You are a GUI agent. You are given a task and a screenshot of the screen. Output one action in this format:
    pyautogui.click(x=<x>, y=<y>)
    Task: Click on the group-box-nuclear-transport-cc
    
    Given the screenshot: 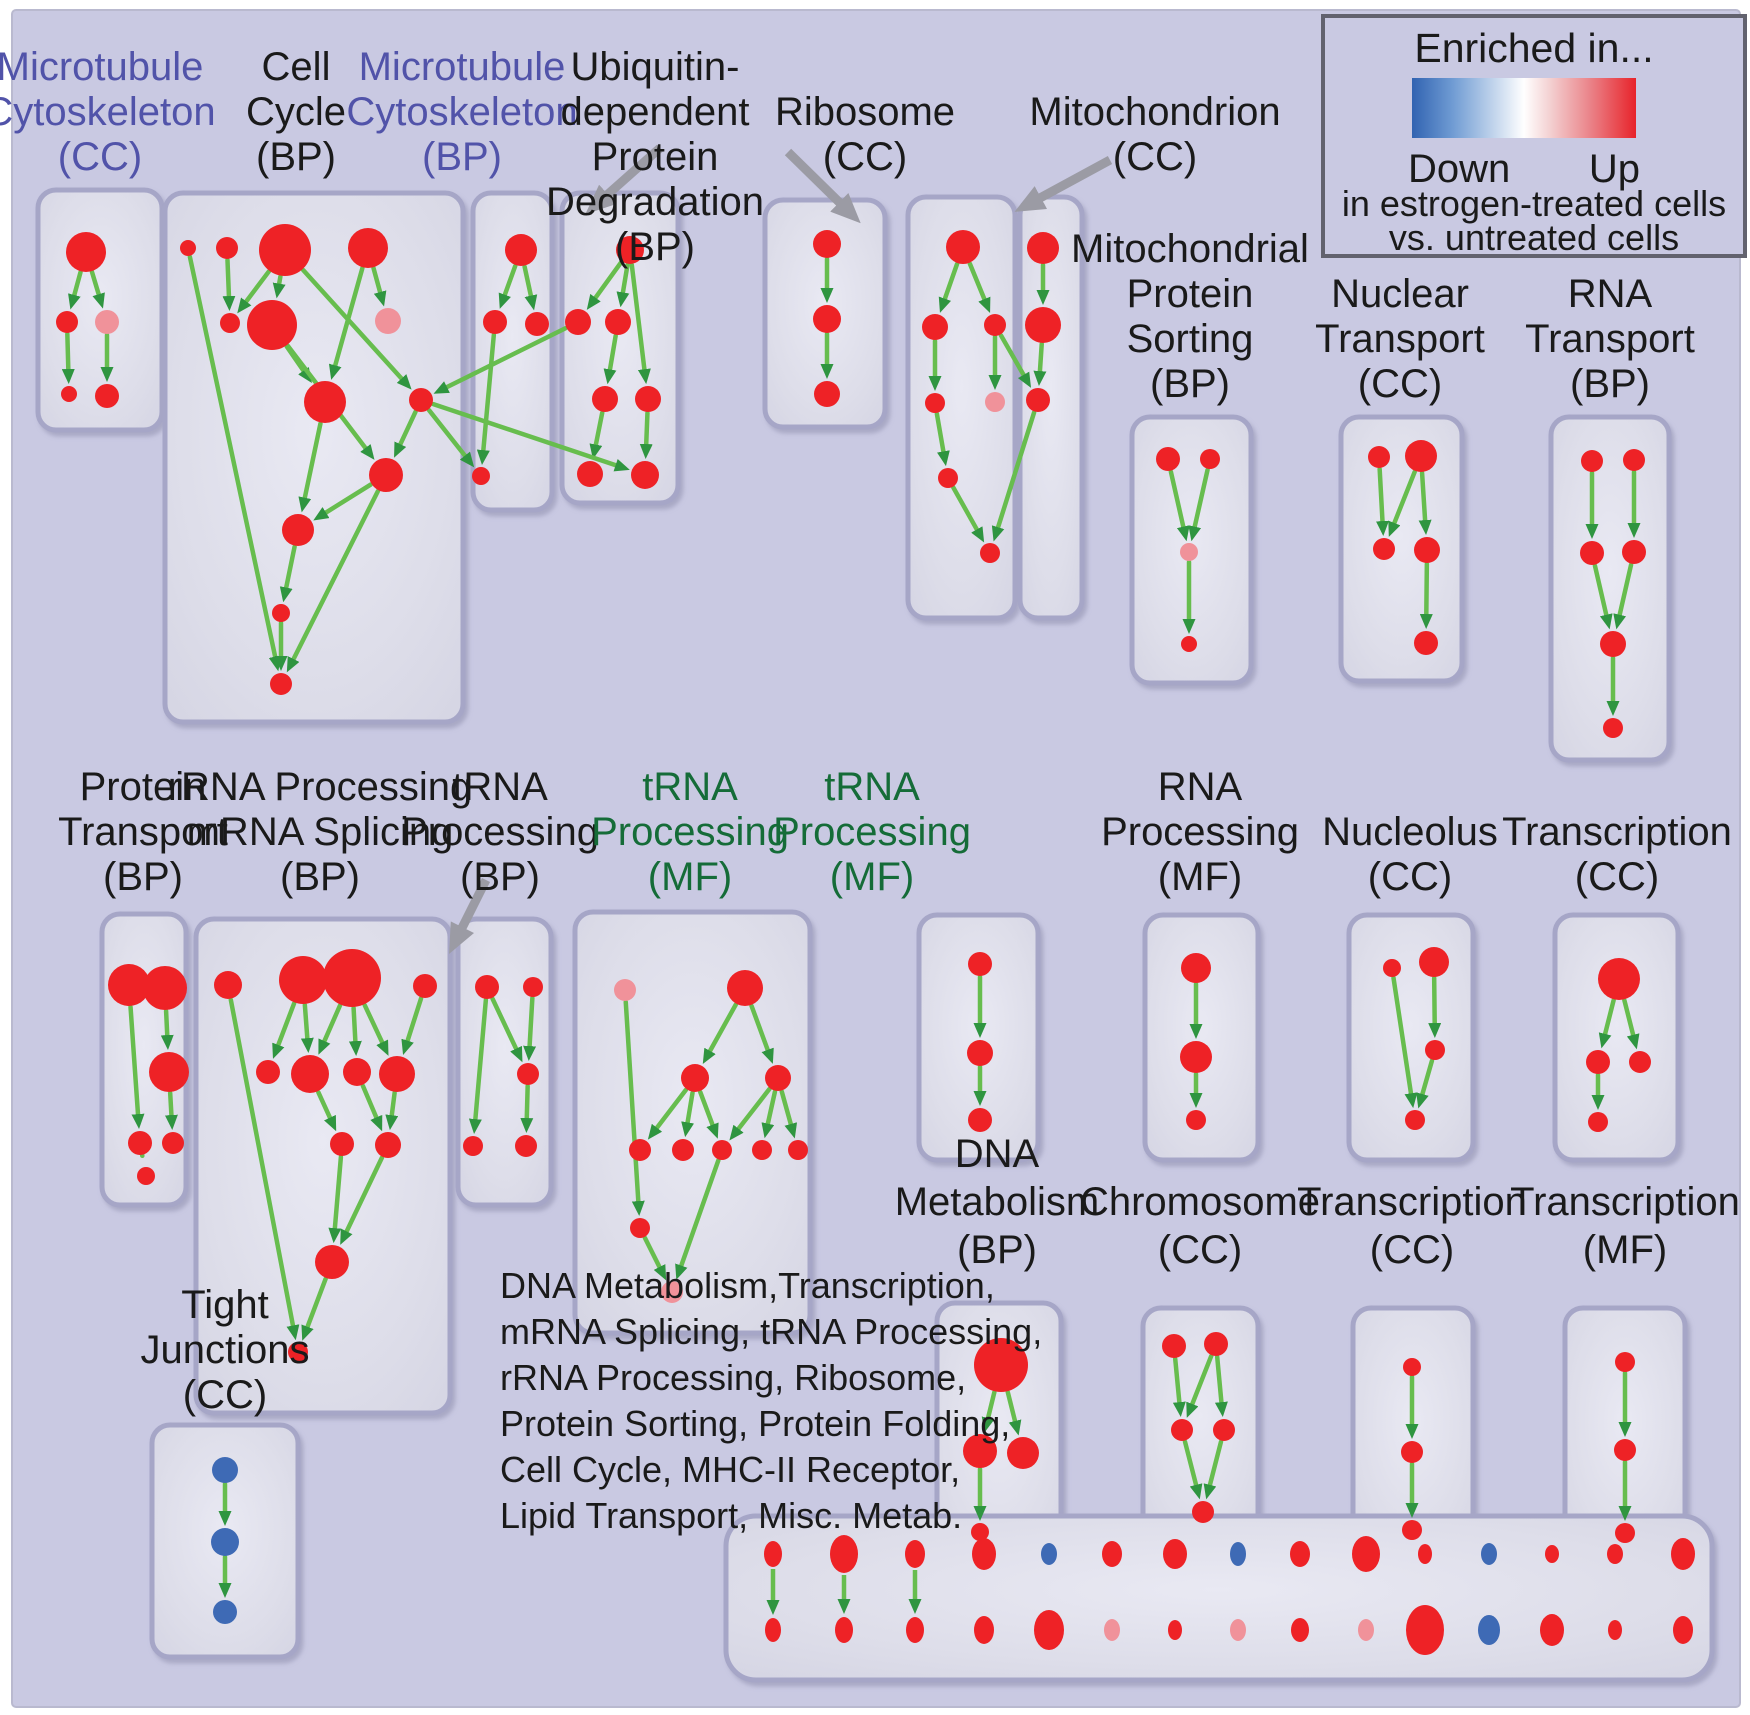 What is the action you would take?
    pyautogui.click(x=1401, y=549)
    